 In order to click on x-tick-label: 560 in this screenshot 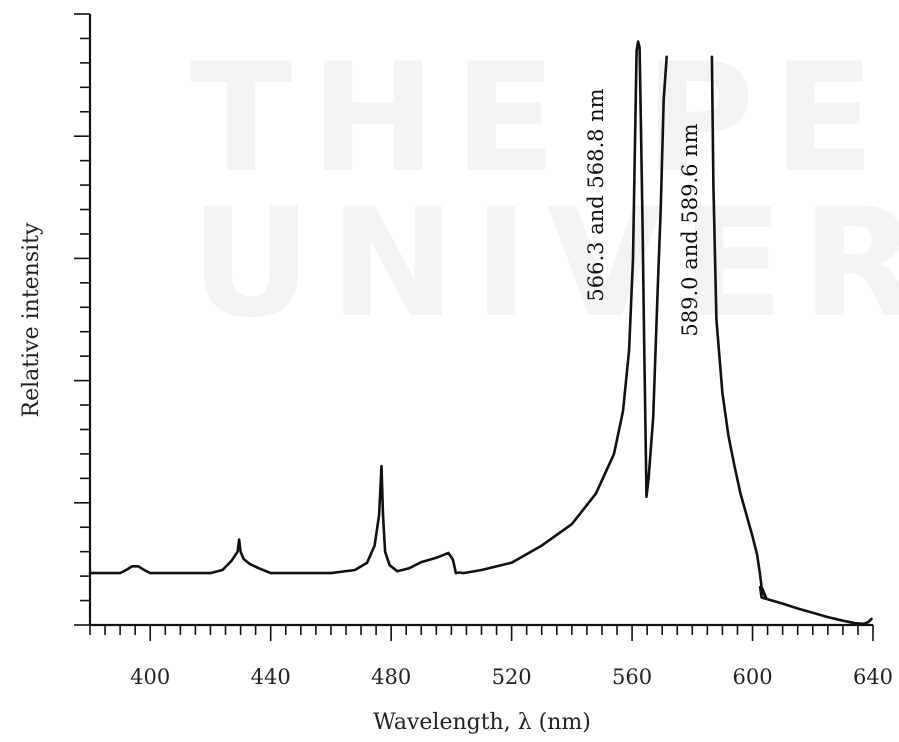, I will do `click(632, 677)`.